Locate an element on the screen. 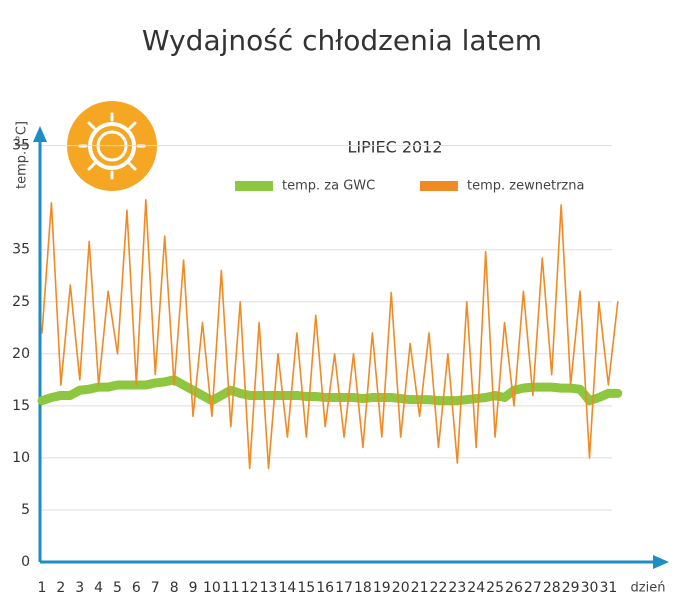  x-tick-label: 12 is located at coordinates (250, 588).